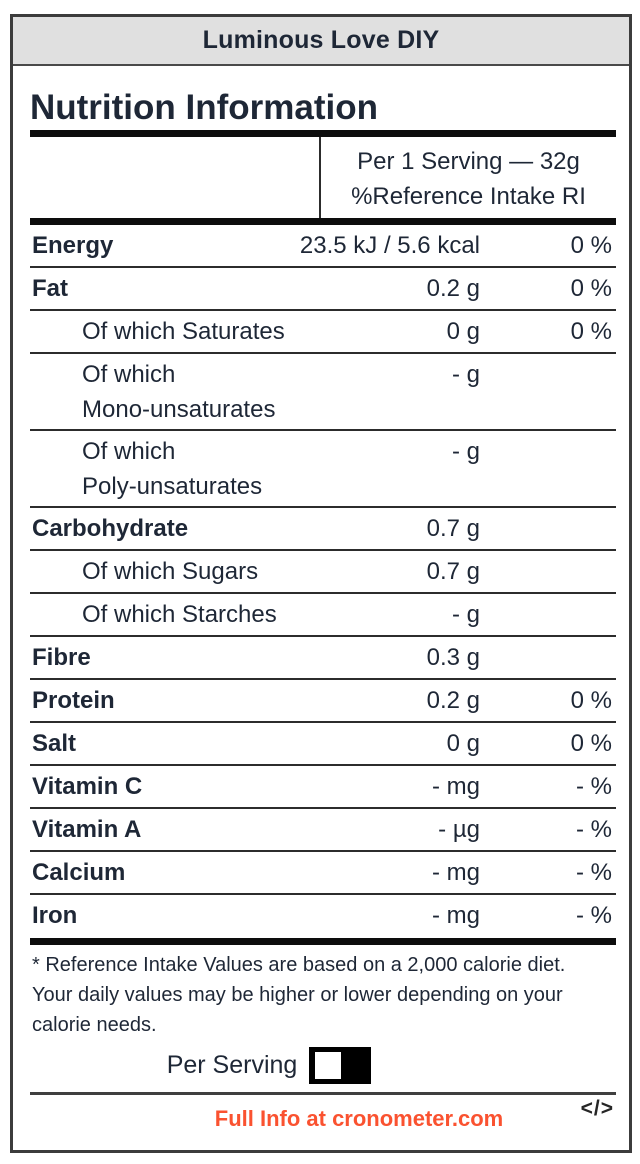 This screenshot has height=1164, width=640. I want to click on per-serving-toggle, so click(340, 1065).